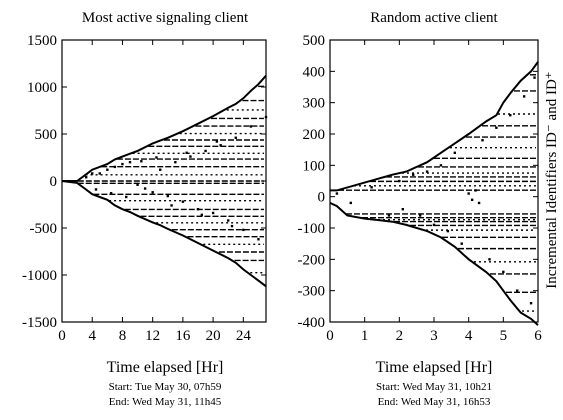  Describe the element at coordinates (434, 387) in the screenshot. I see `right-start-text: Start: Wed May 31, 10h21` at that location.